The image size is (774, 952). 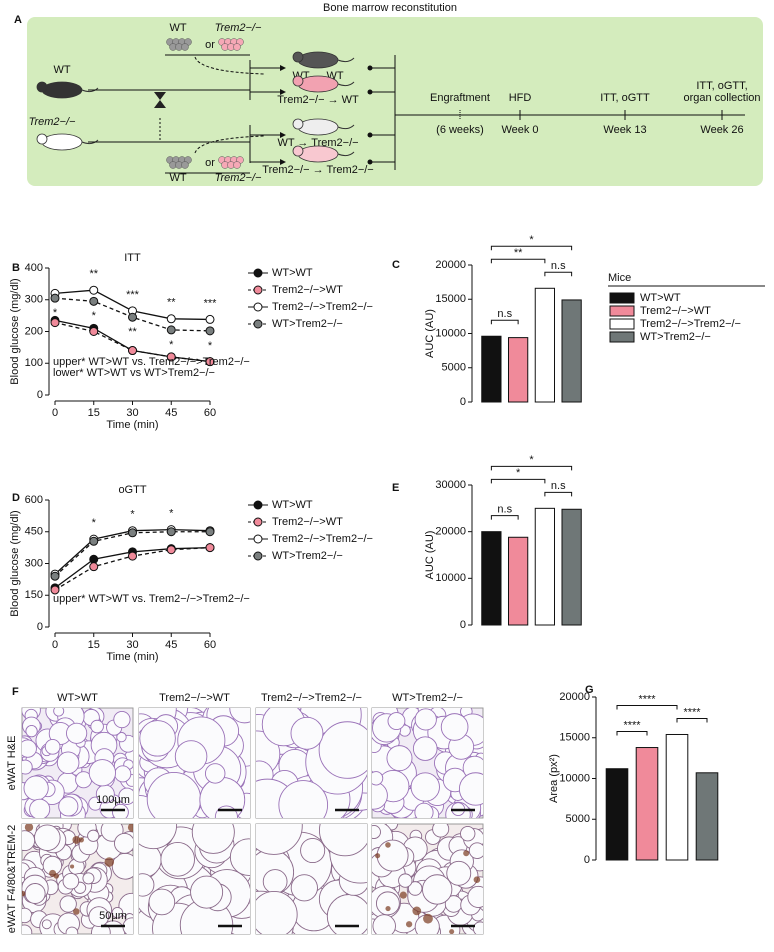 I want to click on legend-label: Trem2−/−>Trem2−/−, so click(x=322, y=539).